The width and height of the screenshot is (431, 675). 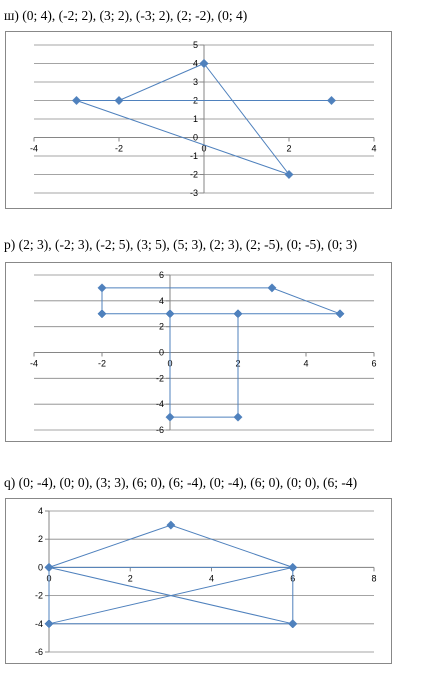 What do you see at coordinates (194, 156) in the screenshot?
I see `y-tick-label: -1` at bounding box center [194, 156].